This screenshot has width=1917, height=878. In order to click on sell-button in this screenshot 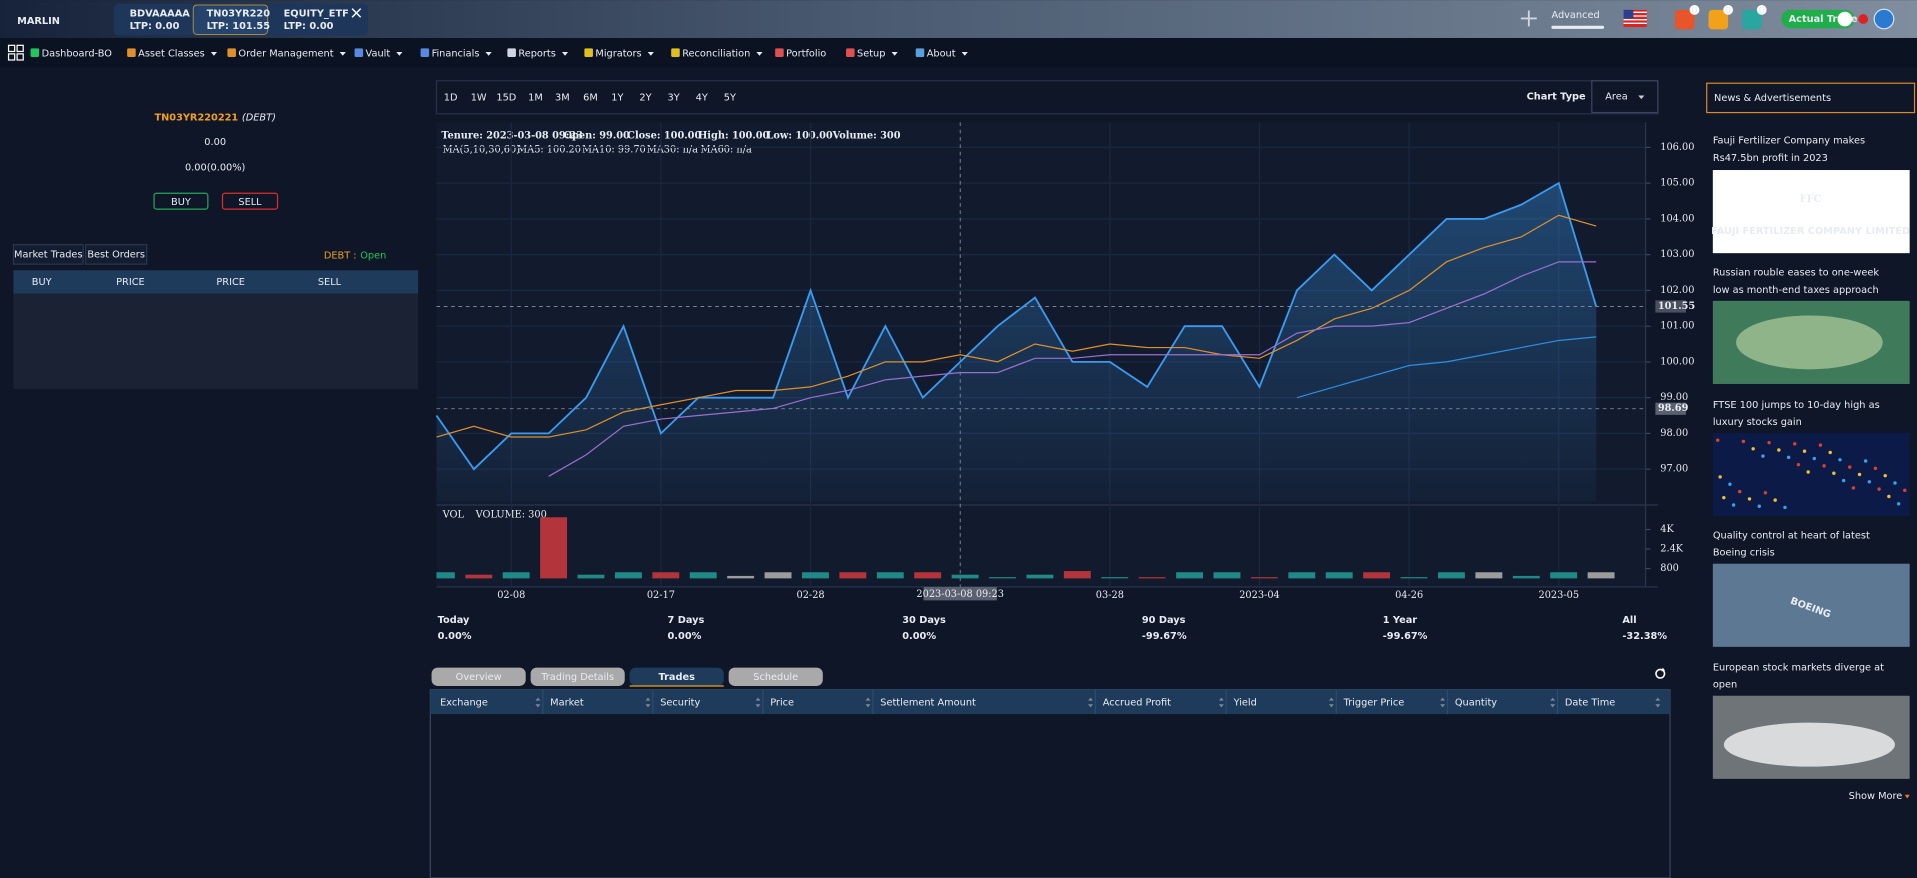, I will do `click(250, 201)`.